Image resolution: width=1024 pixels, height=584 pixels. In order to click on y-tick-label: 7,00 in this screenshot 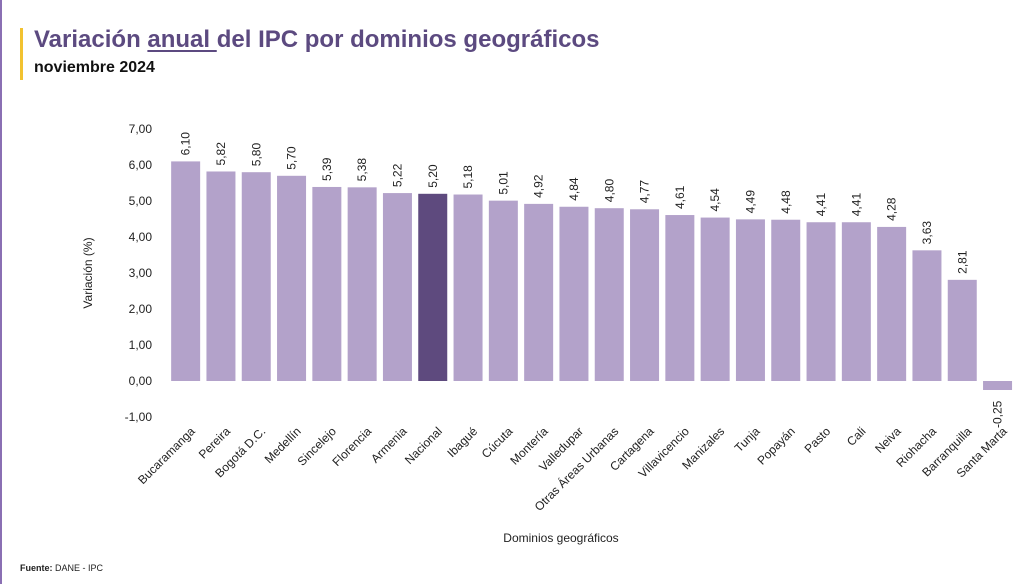, I will do `click(141, 129)`.